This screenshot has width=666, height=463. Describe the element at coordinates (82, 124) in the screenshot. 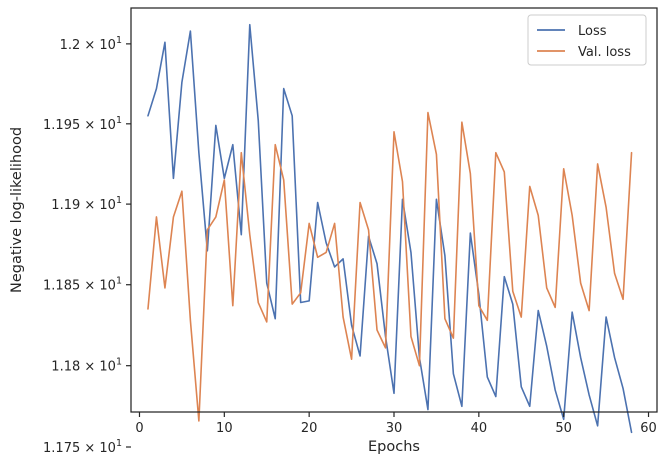

I see `y-tick-label: 1.195 × 10¹` at that location.